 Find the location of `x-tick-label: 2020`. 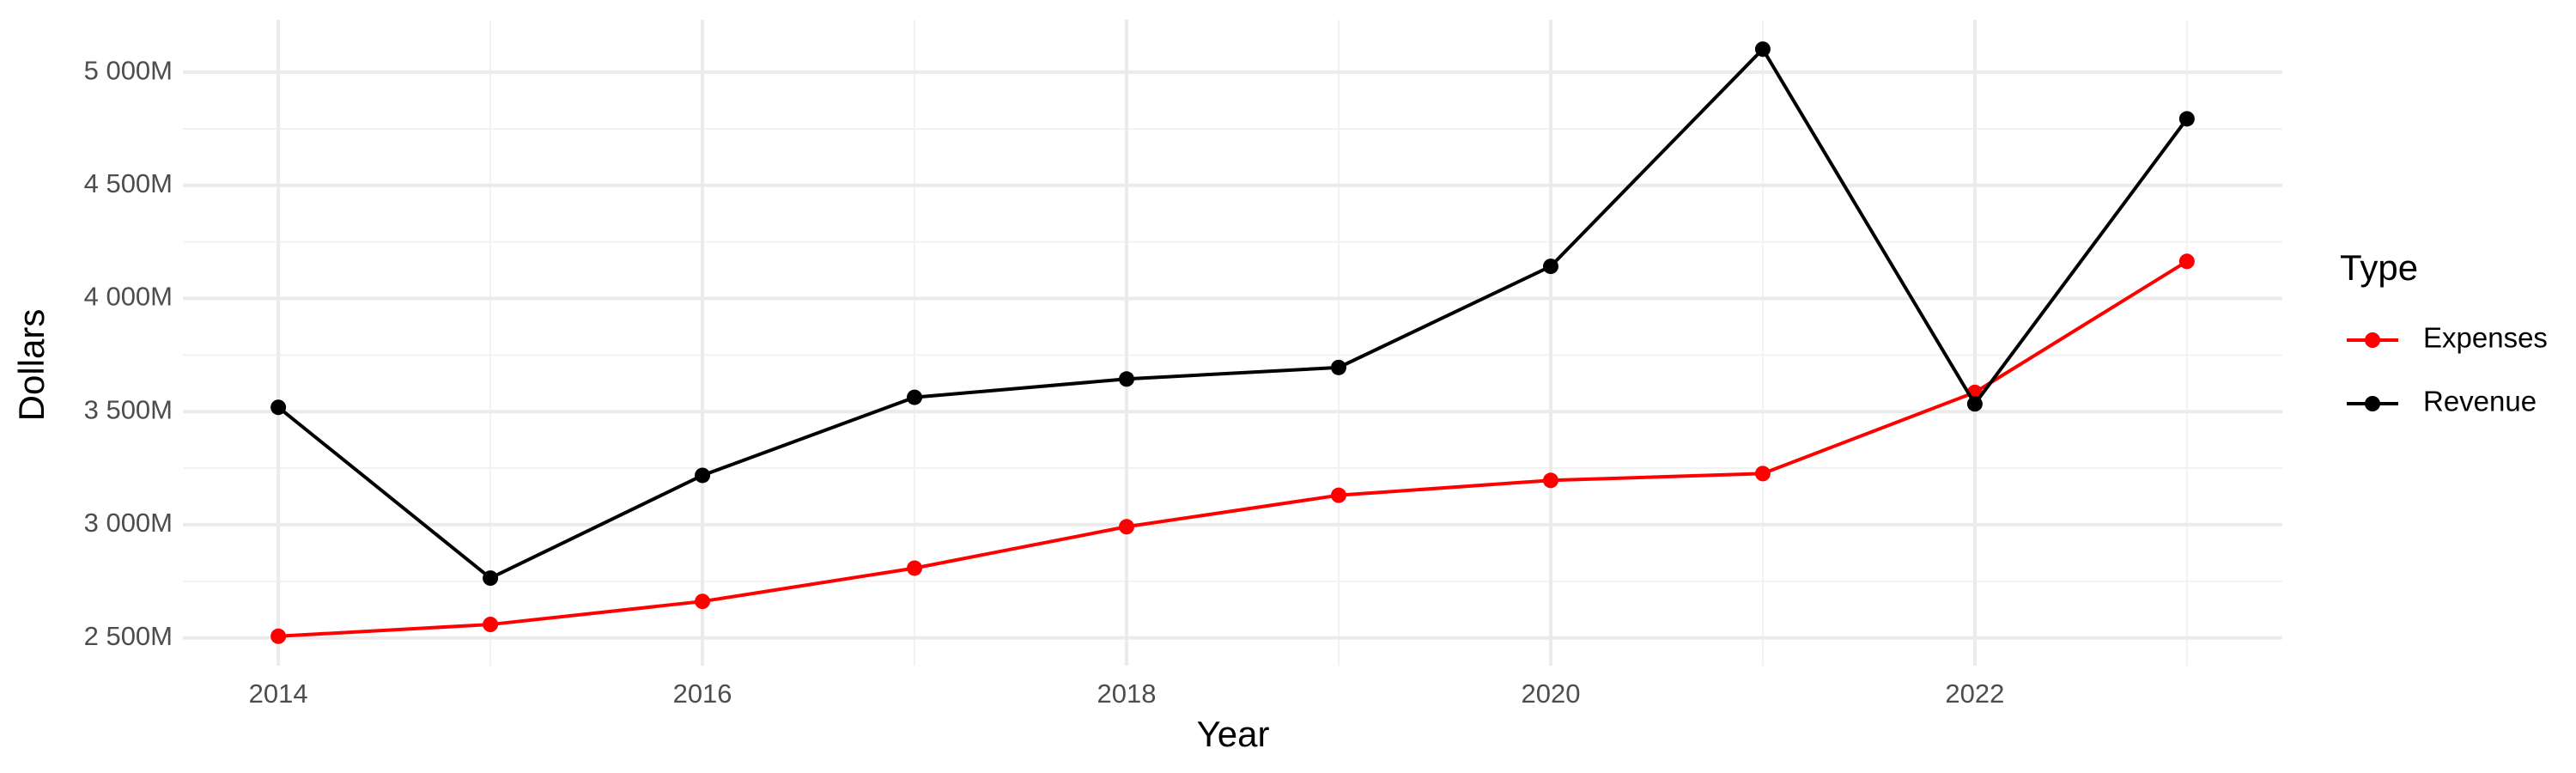

x-tick-label: 2020 is located at coordinates (1550, 694).